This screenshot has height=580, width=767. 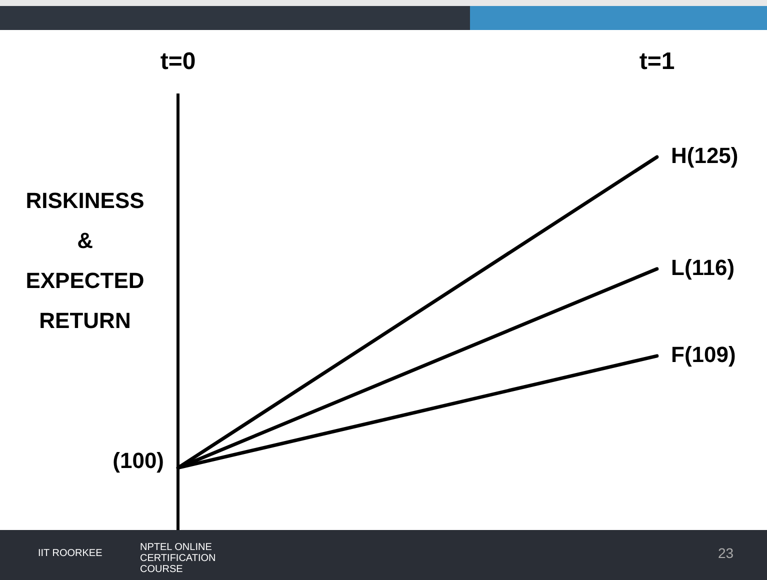 I want to click on data-label: (100), so click(x=138, y=460).